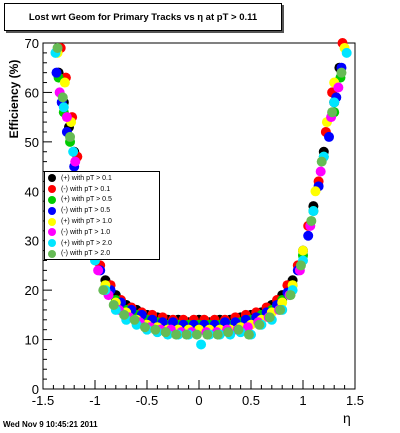 Image resolution: width=400 pixels, height=433 pixels. I want to click on legend-label: (+) with pT > 0.5, so click(86, 200).